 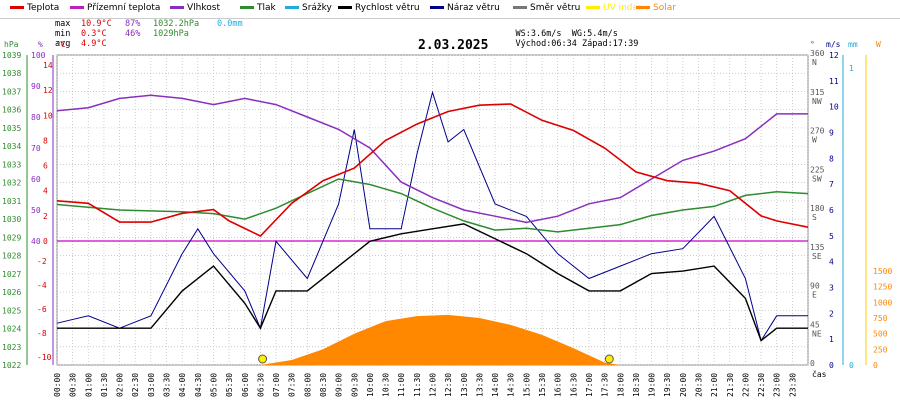 What do you see at coordinates (851, 68) in the screenshot?
I see `mm-tick: 1` at bounding box center [851, 68].